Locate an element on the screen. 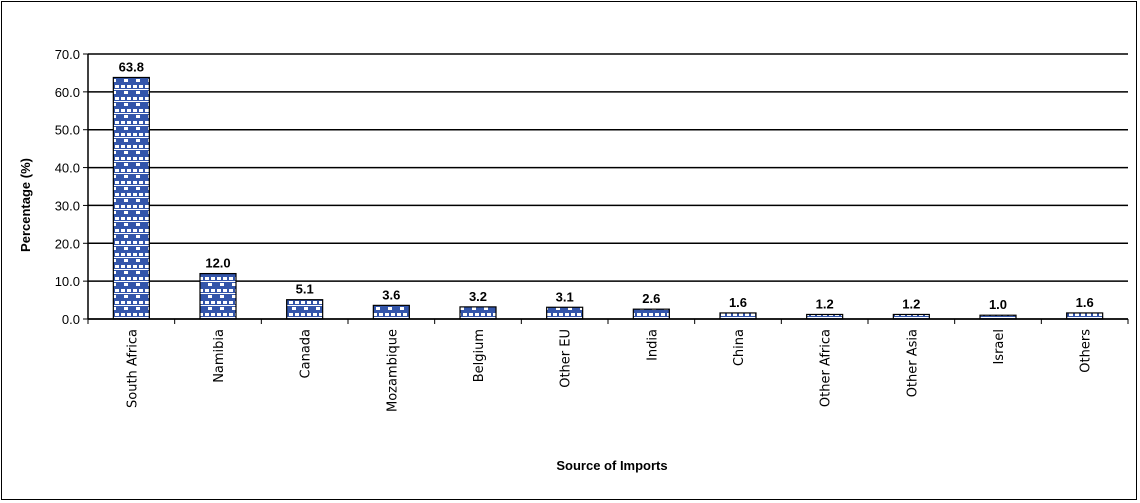  y-tick-label: 0.0 is located at coordinates (71, 319).